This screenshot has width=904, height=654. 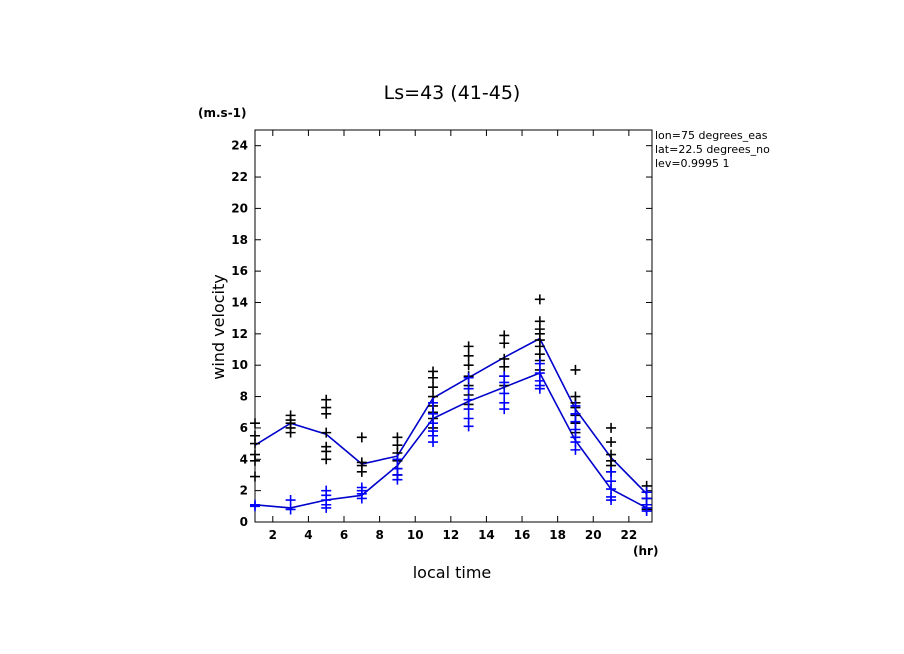 What do you see at coordinates (645, 551) in the screenshot?
I see `x-unit-label: (hr)` at bounding box center [645, 551].